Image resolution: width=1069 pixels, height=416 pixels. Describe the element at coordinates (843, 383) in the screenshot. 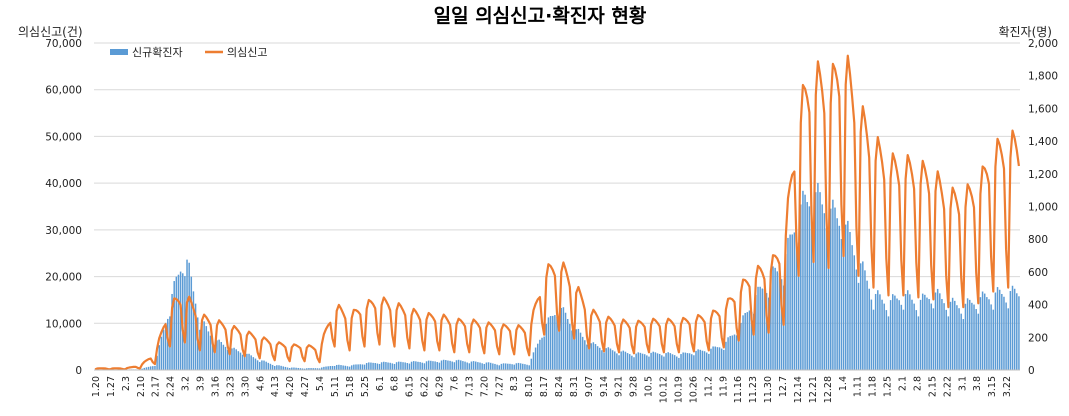

I see `x-tick-label: 1.4` at that location.